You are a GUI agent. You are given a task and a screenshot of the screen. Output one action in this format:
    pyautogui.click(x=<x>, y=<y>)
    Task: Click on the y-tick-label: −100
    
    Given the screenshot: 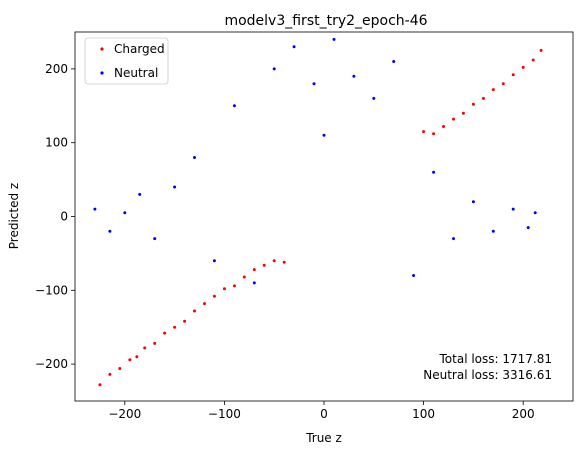 What is the action you would take?
    pyautogui.click(x=51, y=290)
    